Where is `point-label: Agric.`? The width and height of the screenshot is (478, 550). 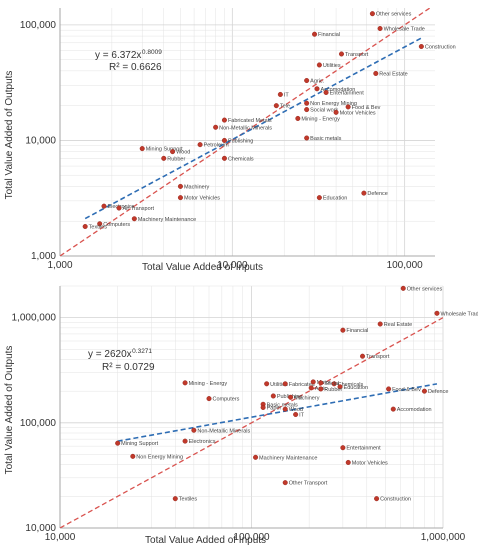
point-label: Agric. is located at coordinates (317, 82).